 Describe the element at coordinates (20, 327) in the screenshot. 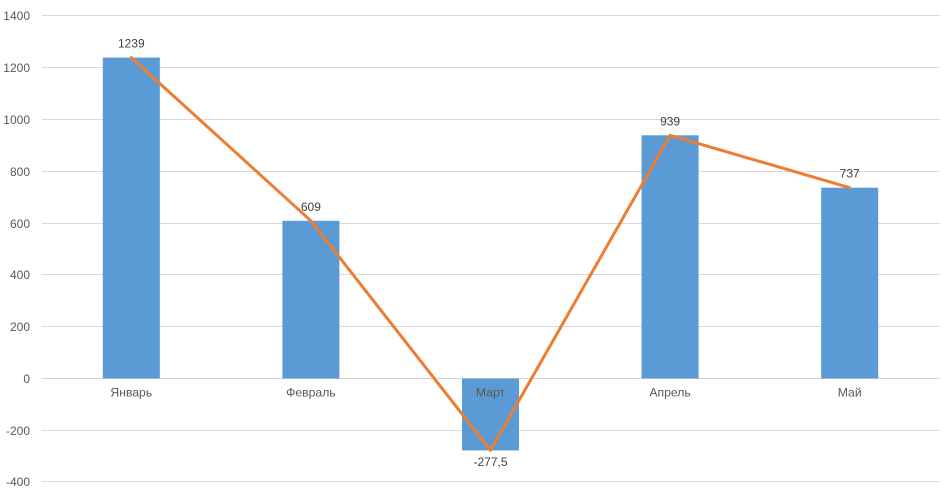

I see `svg-text: 200` at that location.